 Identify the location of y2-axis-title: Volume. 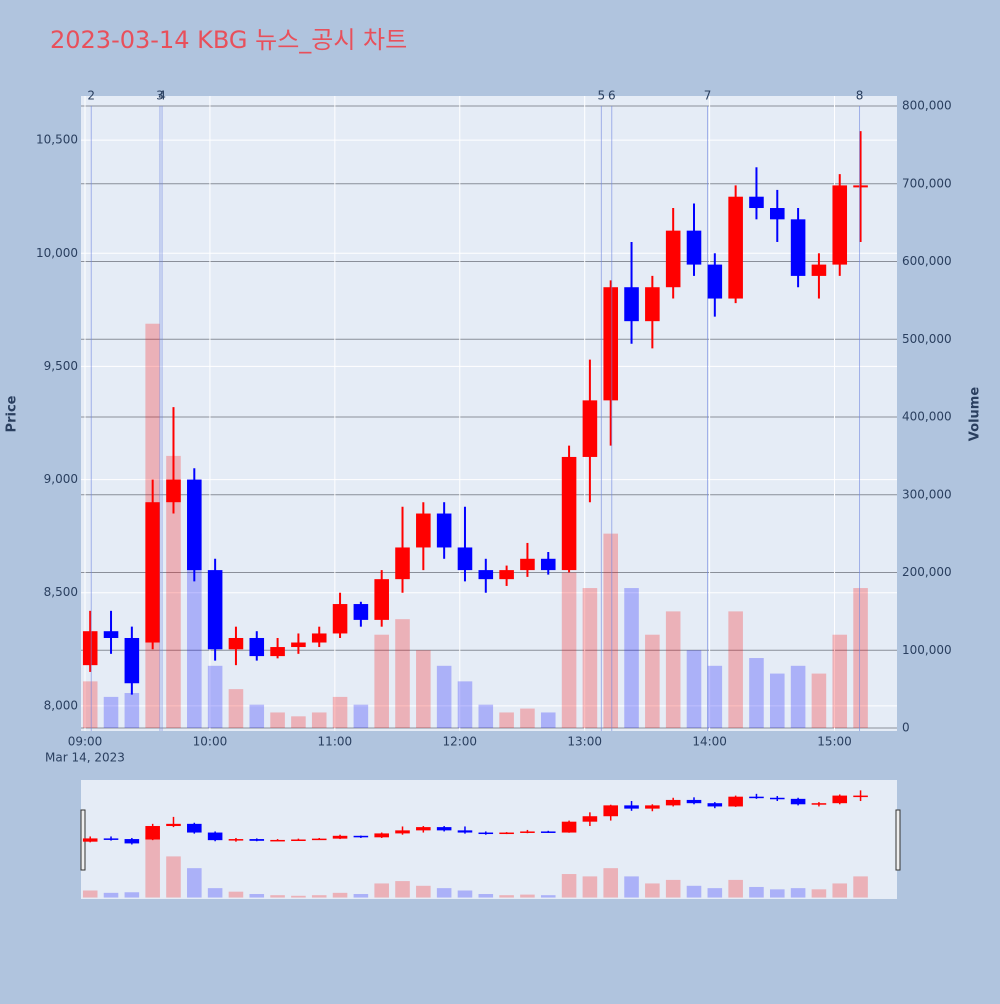
(975, 414).